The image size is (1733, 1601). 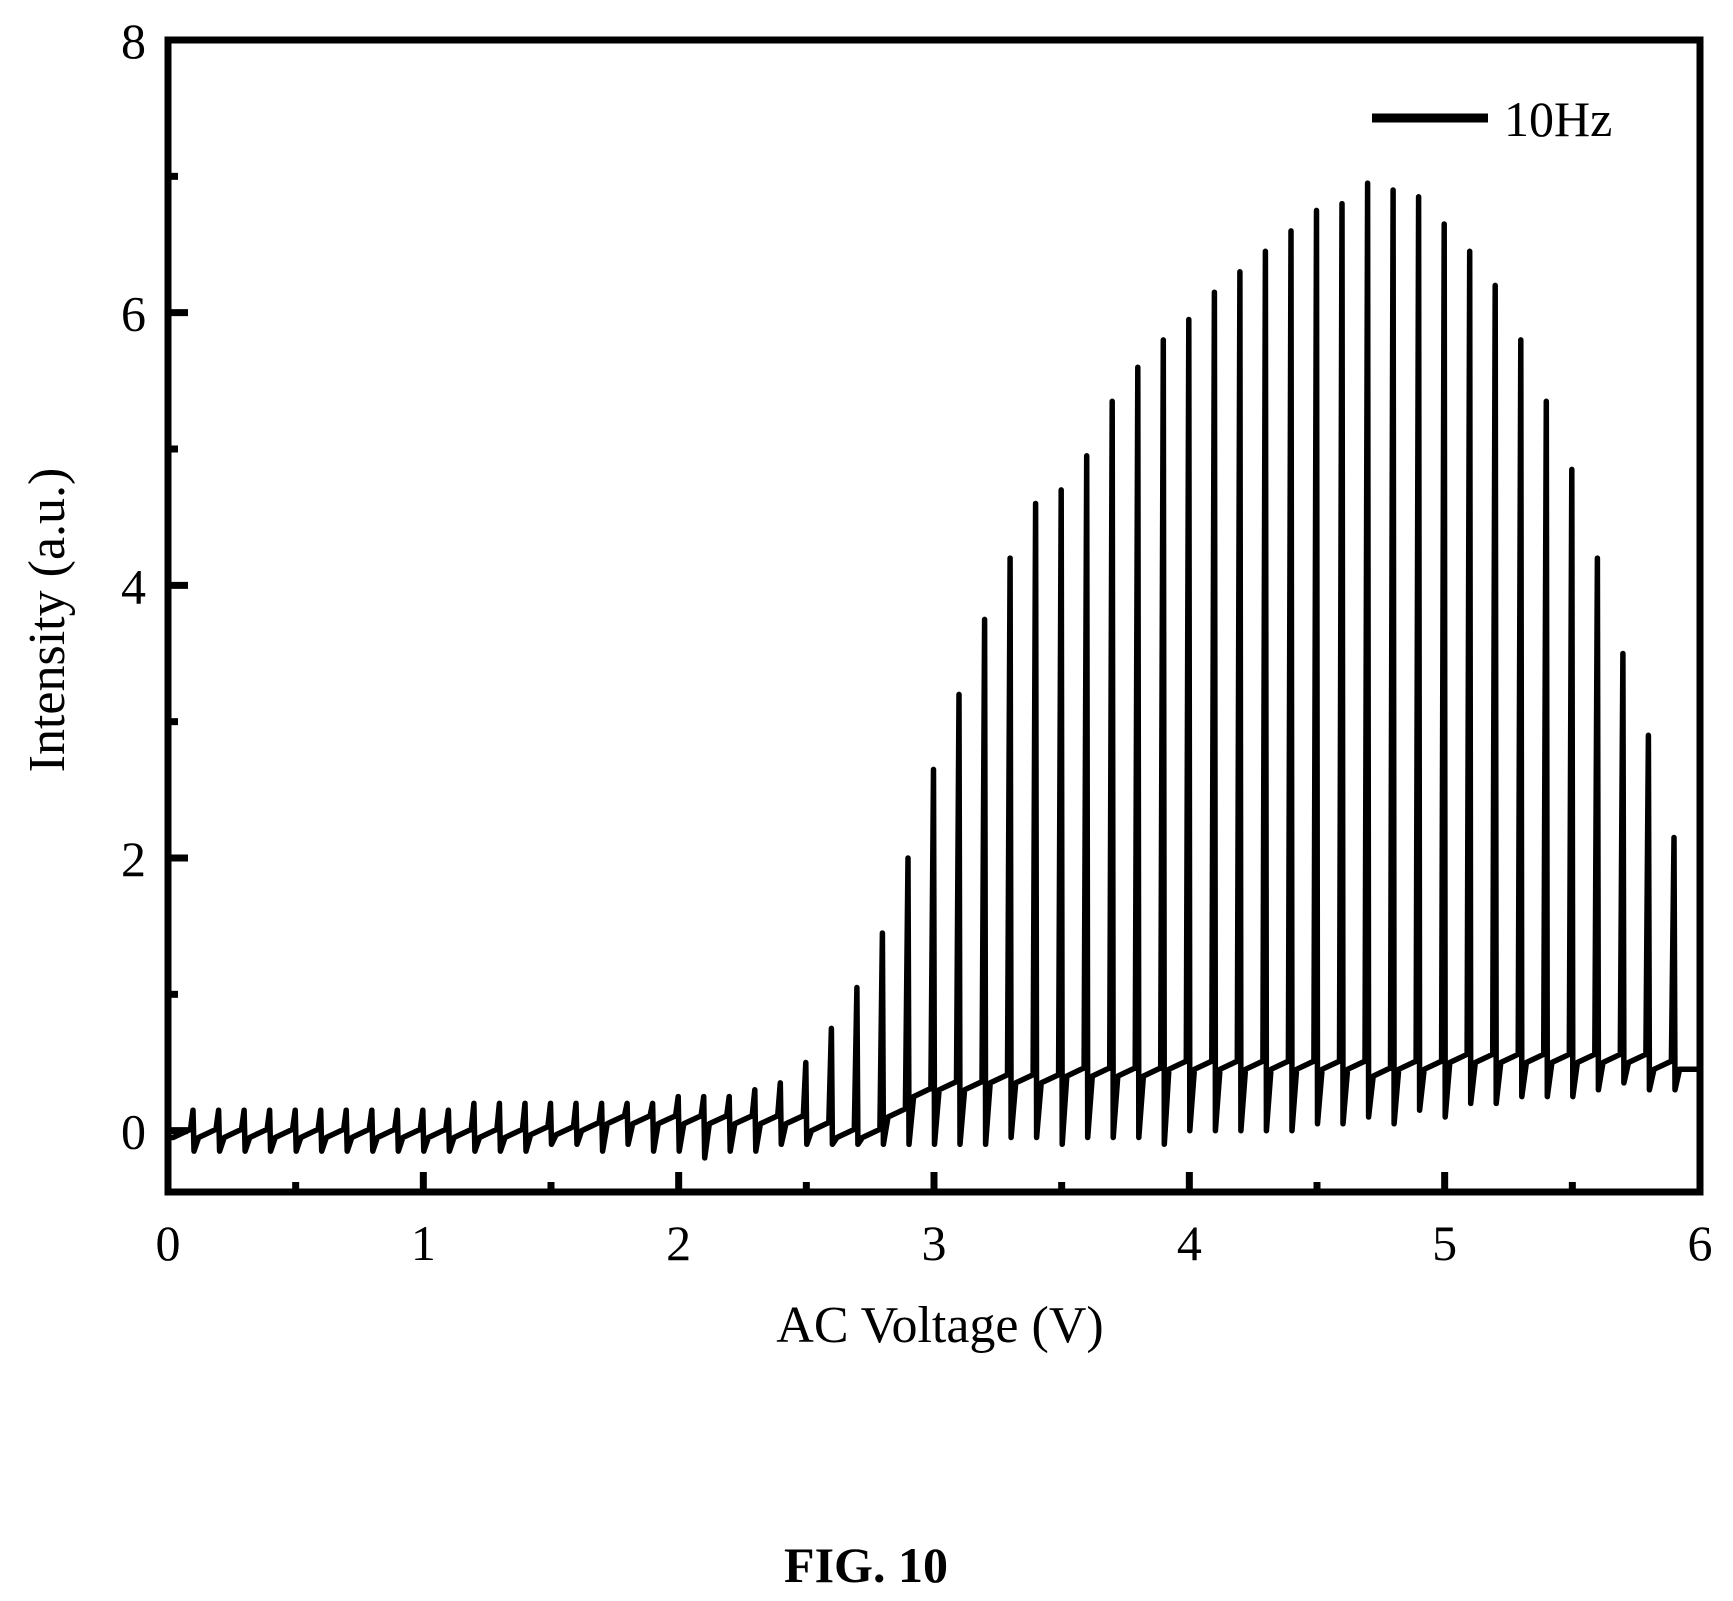 What do you see at coordinates (423, 1243) in the screenshot?
I see `x-tick-label: 1` at bounding box center [423, 1243].